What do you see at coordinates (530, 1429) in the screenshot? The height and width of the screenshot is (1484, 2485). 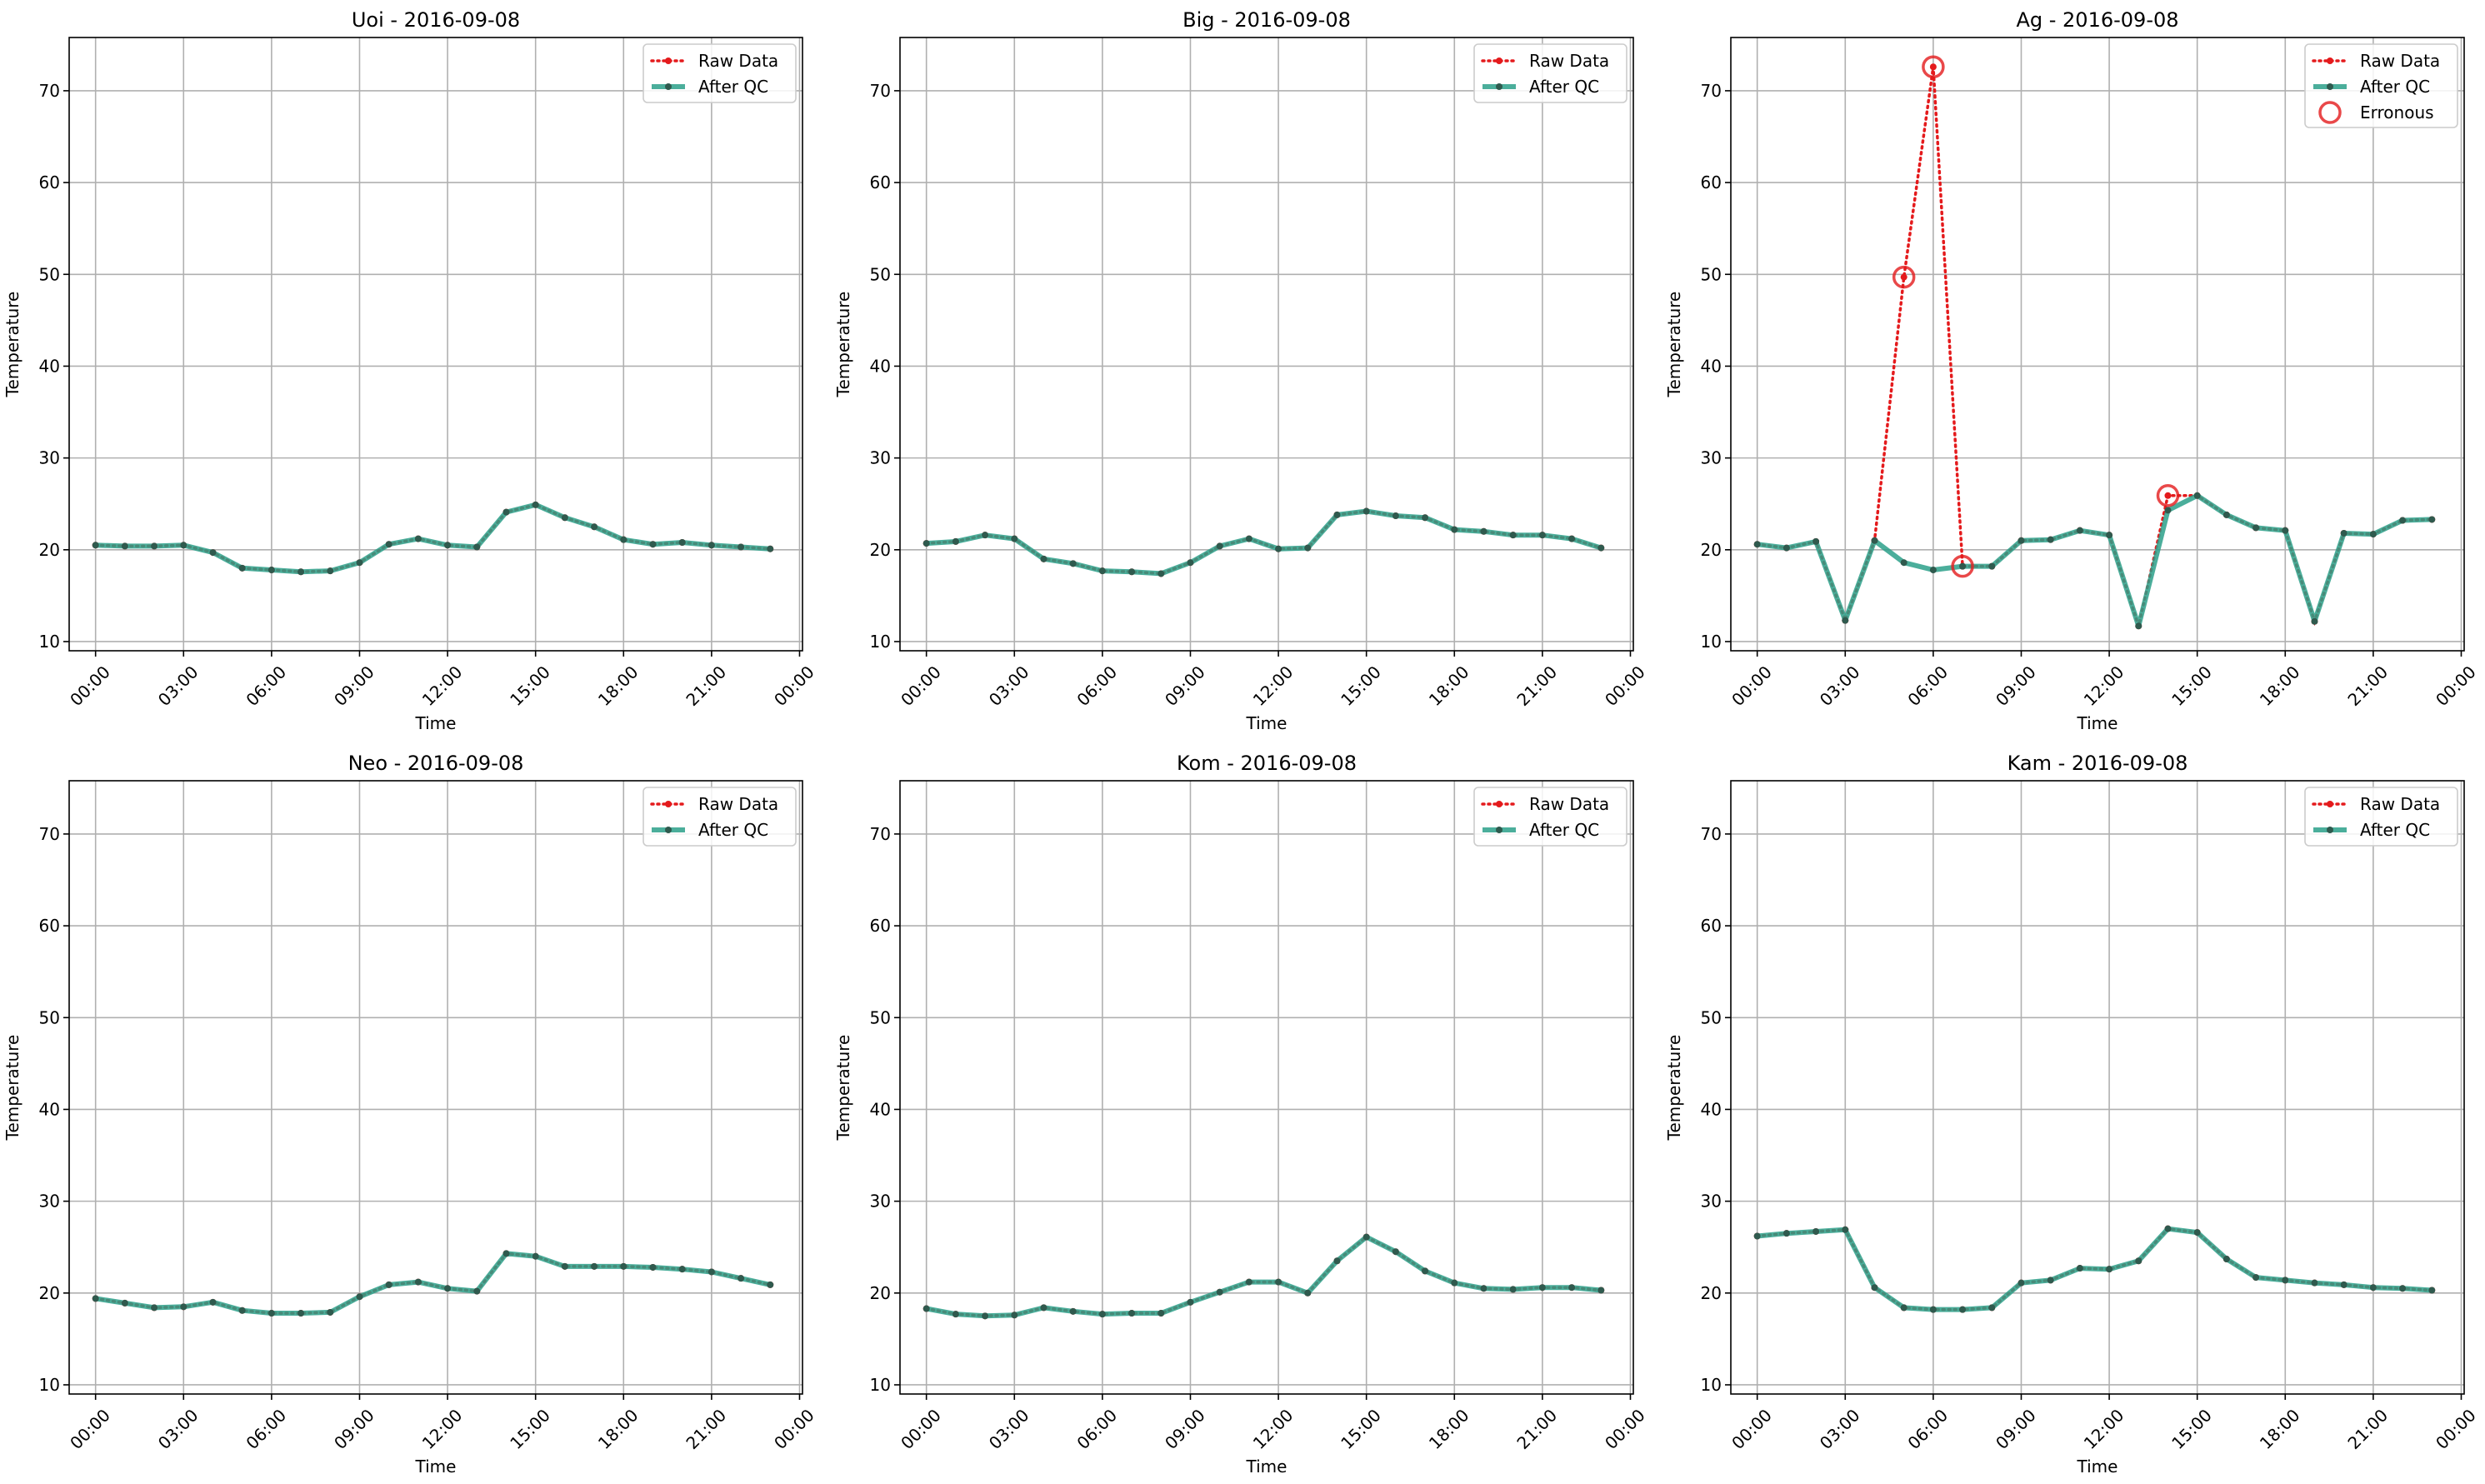 I see `x-tick-label: 15:00` at bounding box center [530, 1429].